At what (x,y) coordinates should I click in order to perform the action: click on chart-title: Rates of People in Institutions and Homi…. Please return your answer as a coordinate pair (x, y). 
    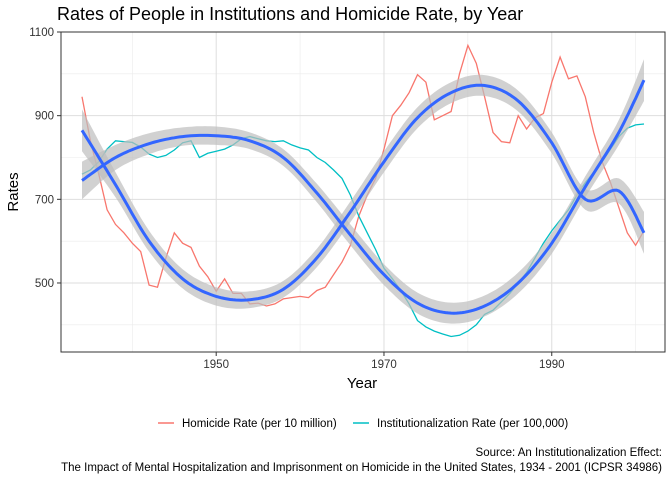
    Looking at the image, I should click on (290, 14).